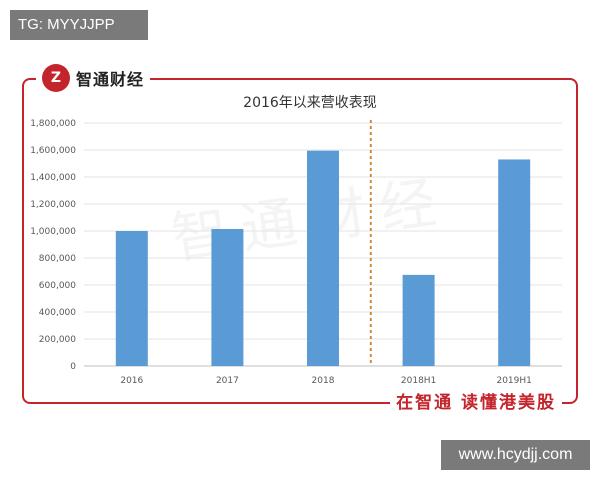  I want to click on y-tick-label: 1,800,000, so click(53, 124).